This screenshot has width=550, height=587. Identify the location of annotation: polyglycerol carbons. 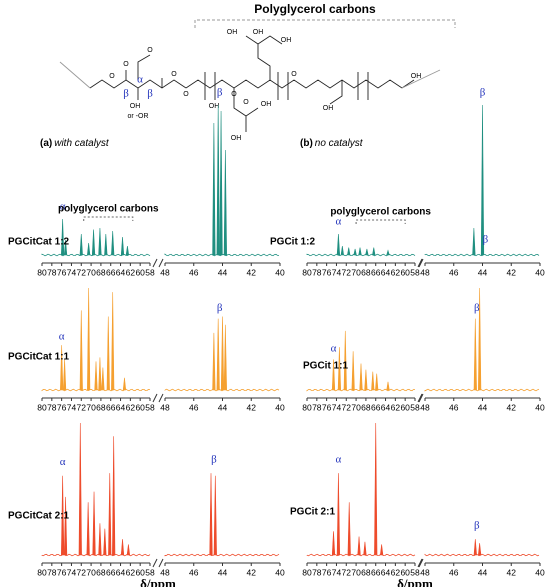
(380, 212).